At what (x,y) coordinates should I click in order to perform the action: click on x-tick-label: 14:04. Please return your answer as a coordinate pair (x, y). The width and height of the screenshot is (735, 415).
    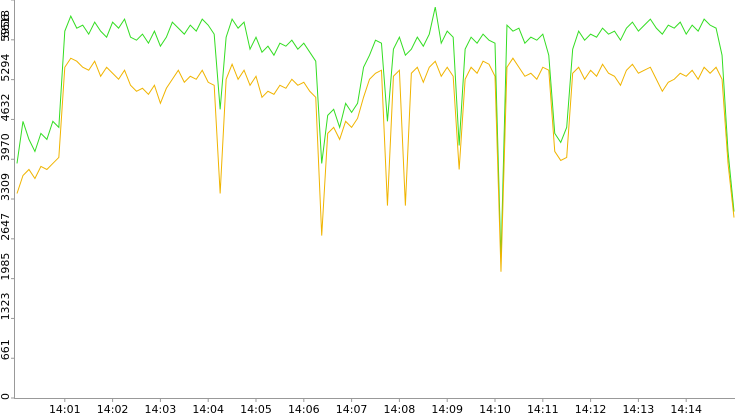
    Looking at the image, I should click on (208, 409).